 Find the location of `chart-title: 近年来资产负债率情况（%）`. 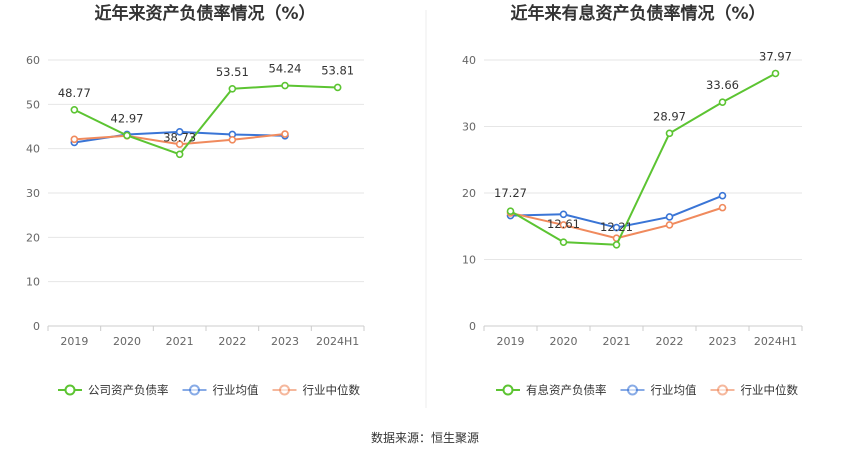

chart-title: 近年来资产负债率情况（%） is located at coordinates (204, 13).